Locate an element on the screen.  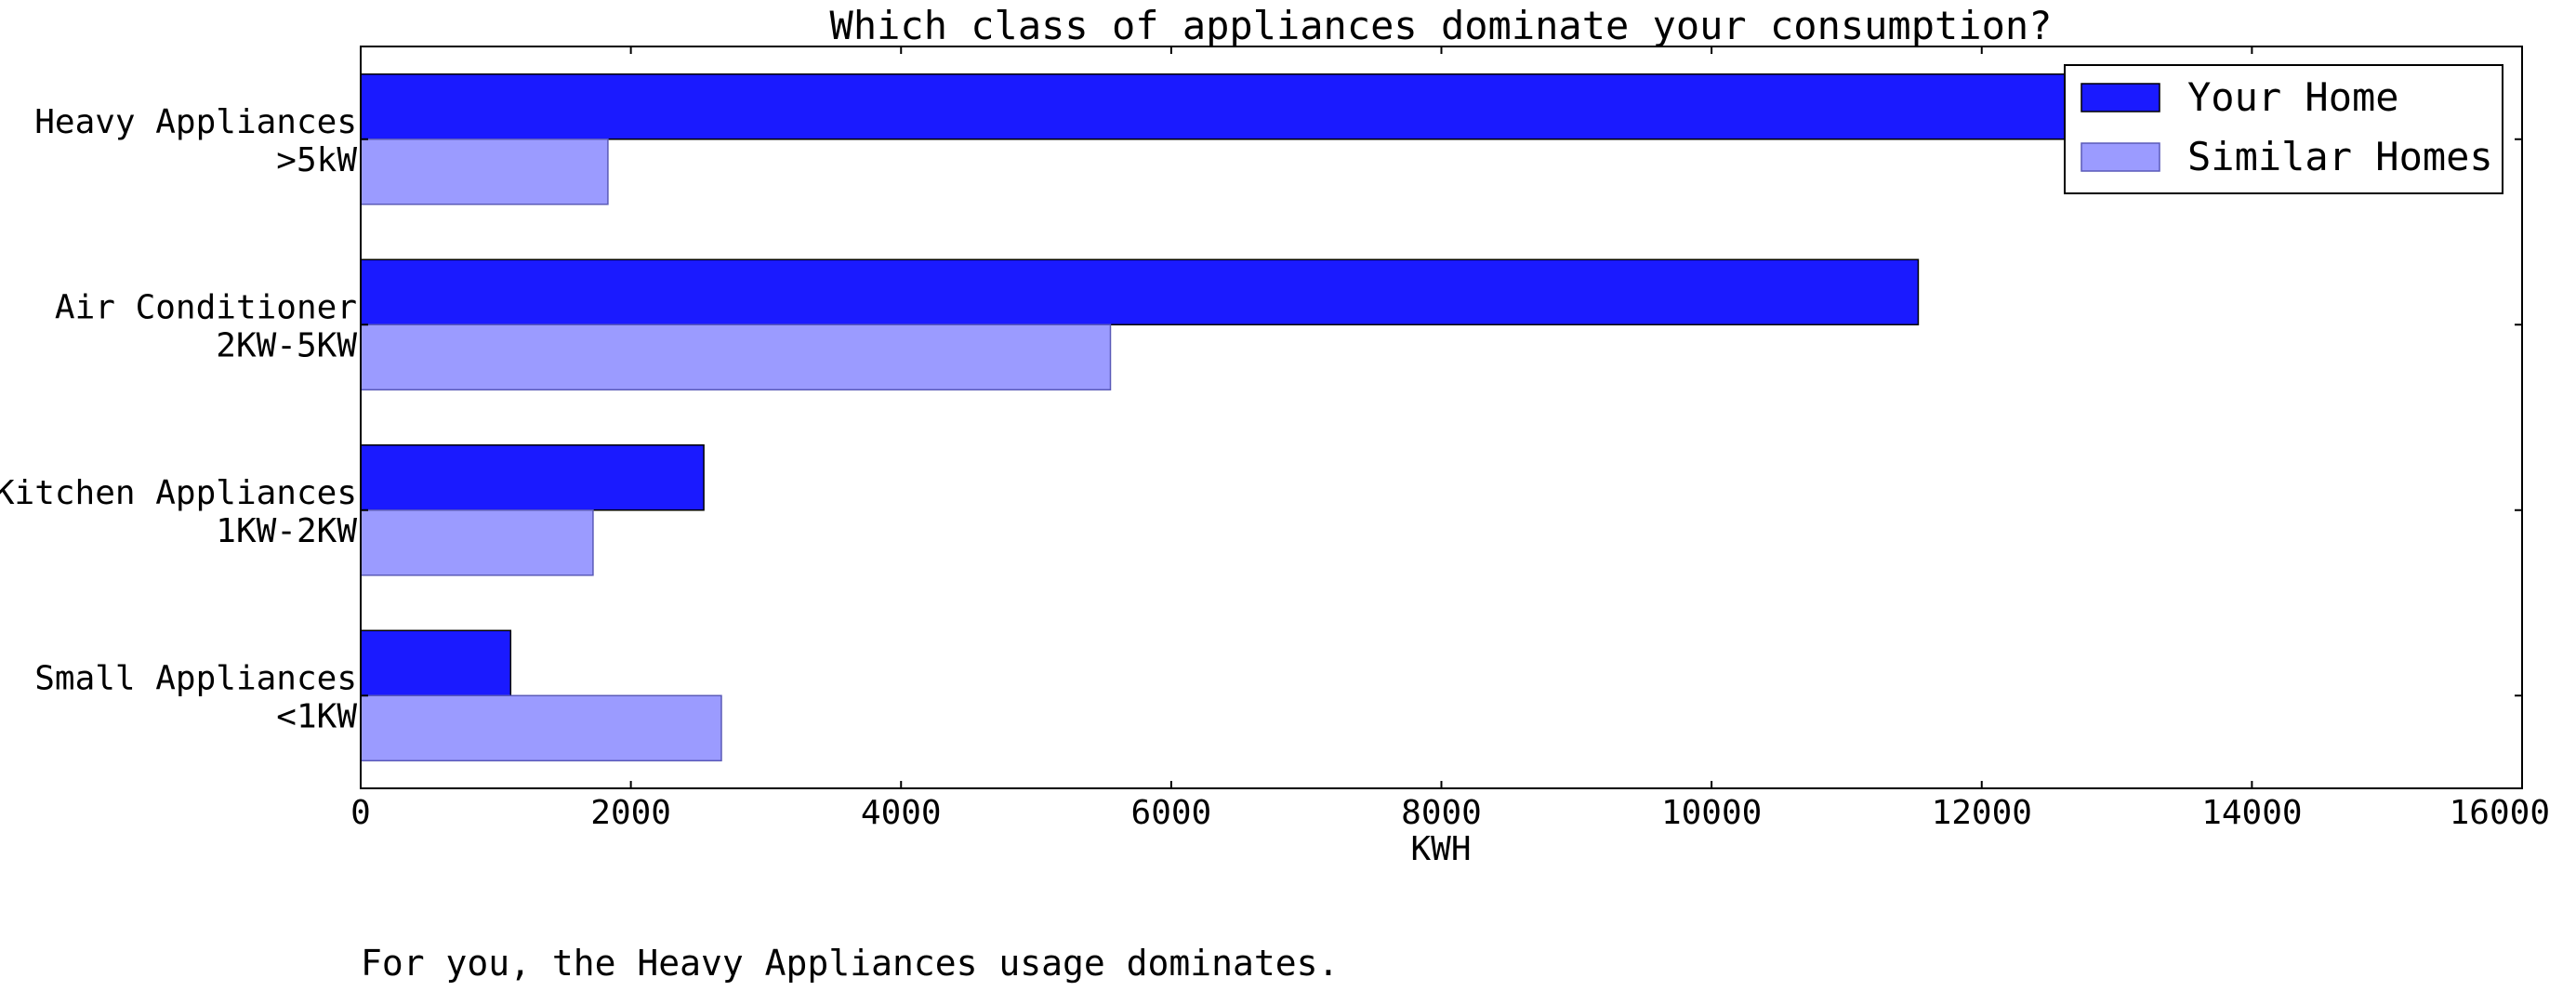
x-tick-label-6: 12000 is located at coordinates (1982, 813).